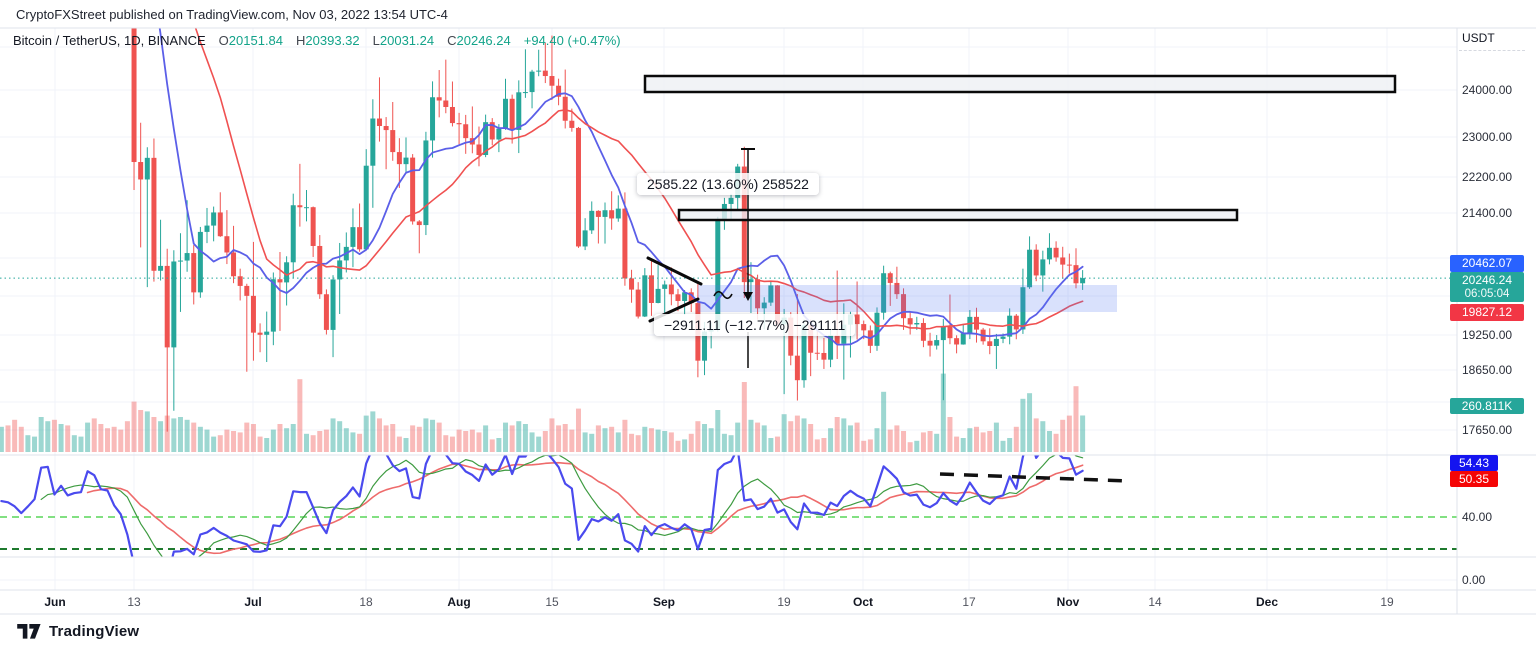 The height and width of the screenshot is (649, 1536). I want to click on ma-slow-badge: 19827.12, so click(1487, 312).